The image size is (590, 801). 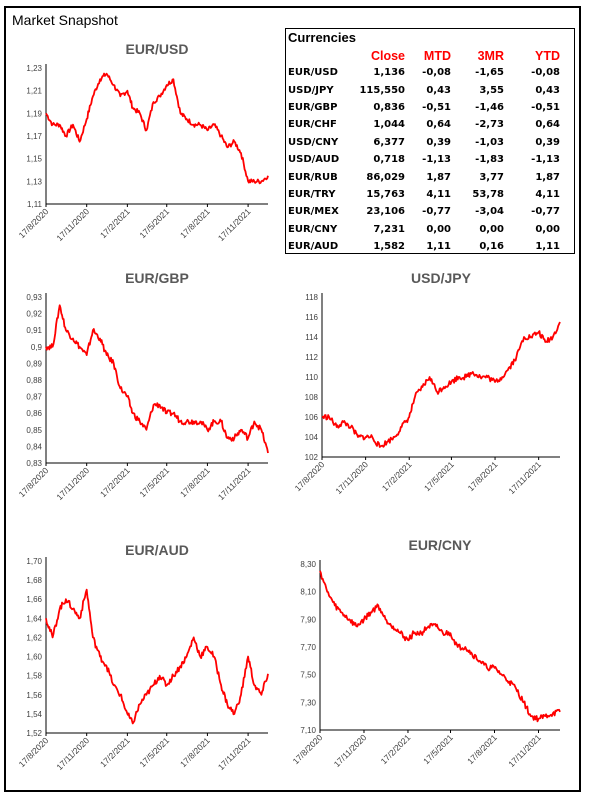 What do you see at coordinates (389, 229) in the screenshot?
I see `cell-close: 7,231` at bounding box center [389, 229].